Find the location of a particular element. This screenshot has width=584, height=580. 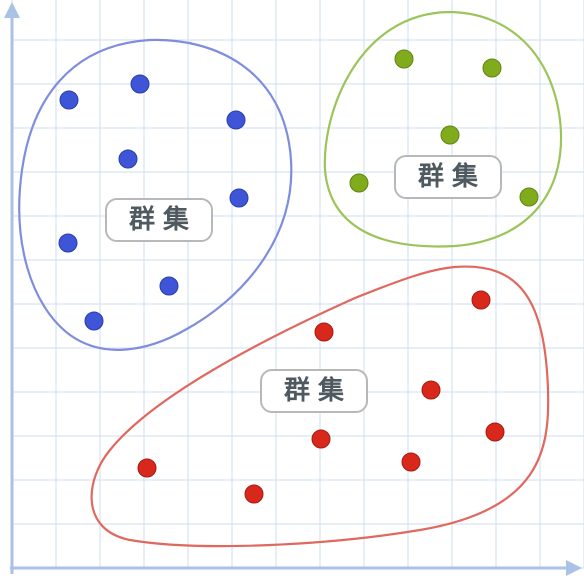

cluster-label-red: 群集 is located at coordinates (314, 391).